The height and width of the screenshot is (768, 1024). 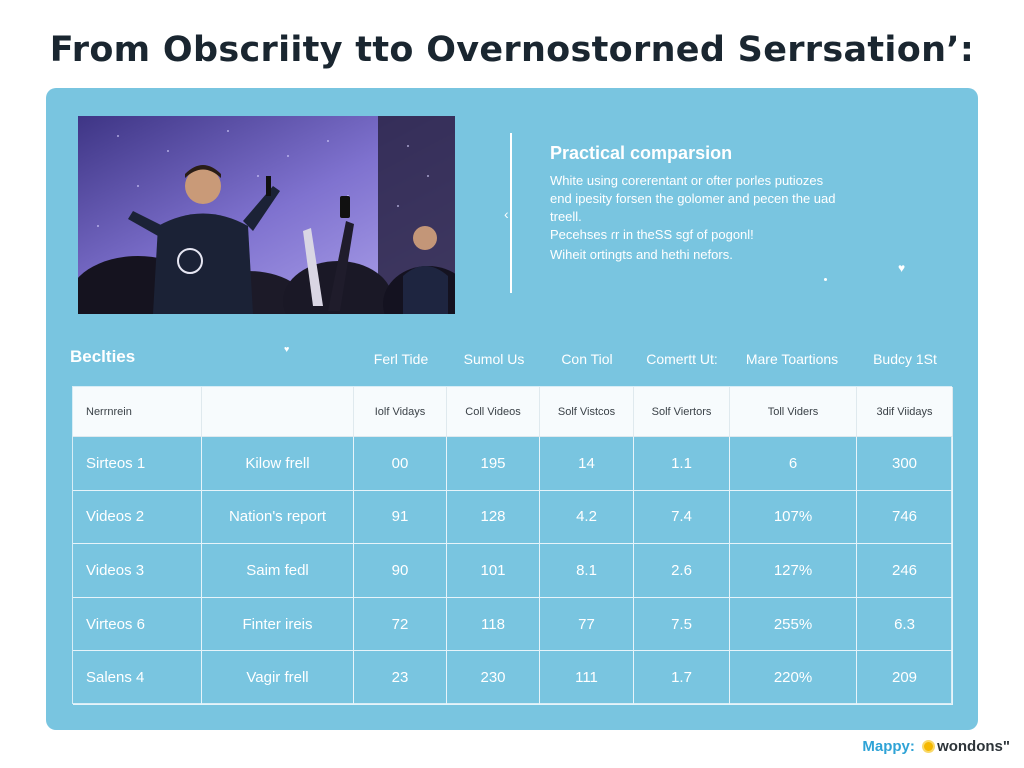 I want to click on table-cell: Kilow frell, so click(x=278, y=464).